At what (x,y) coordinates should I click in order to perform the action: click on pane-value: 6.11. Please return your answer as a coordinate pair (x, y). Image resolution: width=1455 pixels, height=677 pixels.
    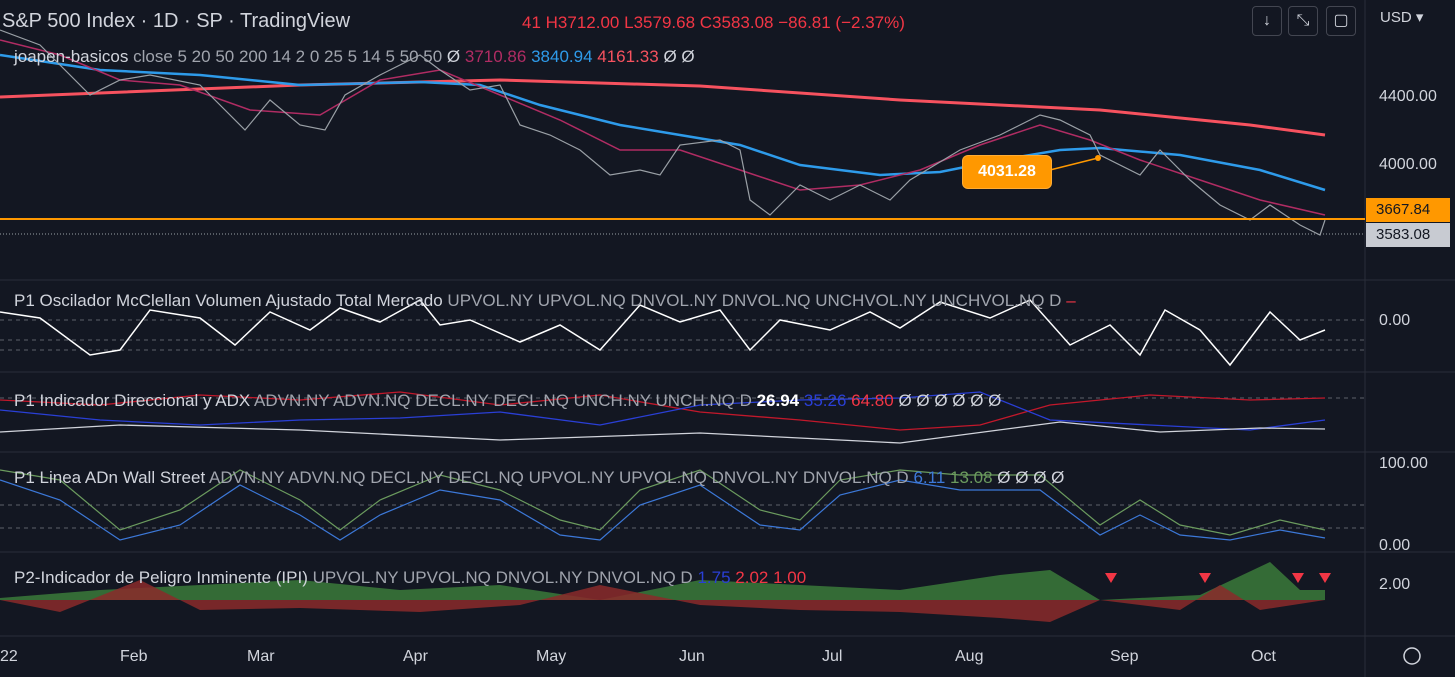
    Looking at the image, I should click on (929, 477).